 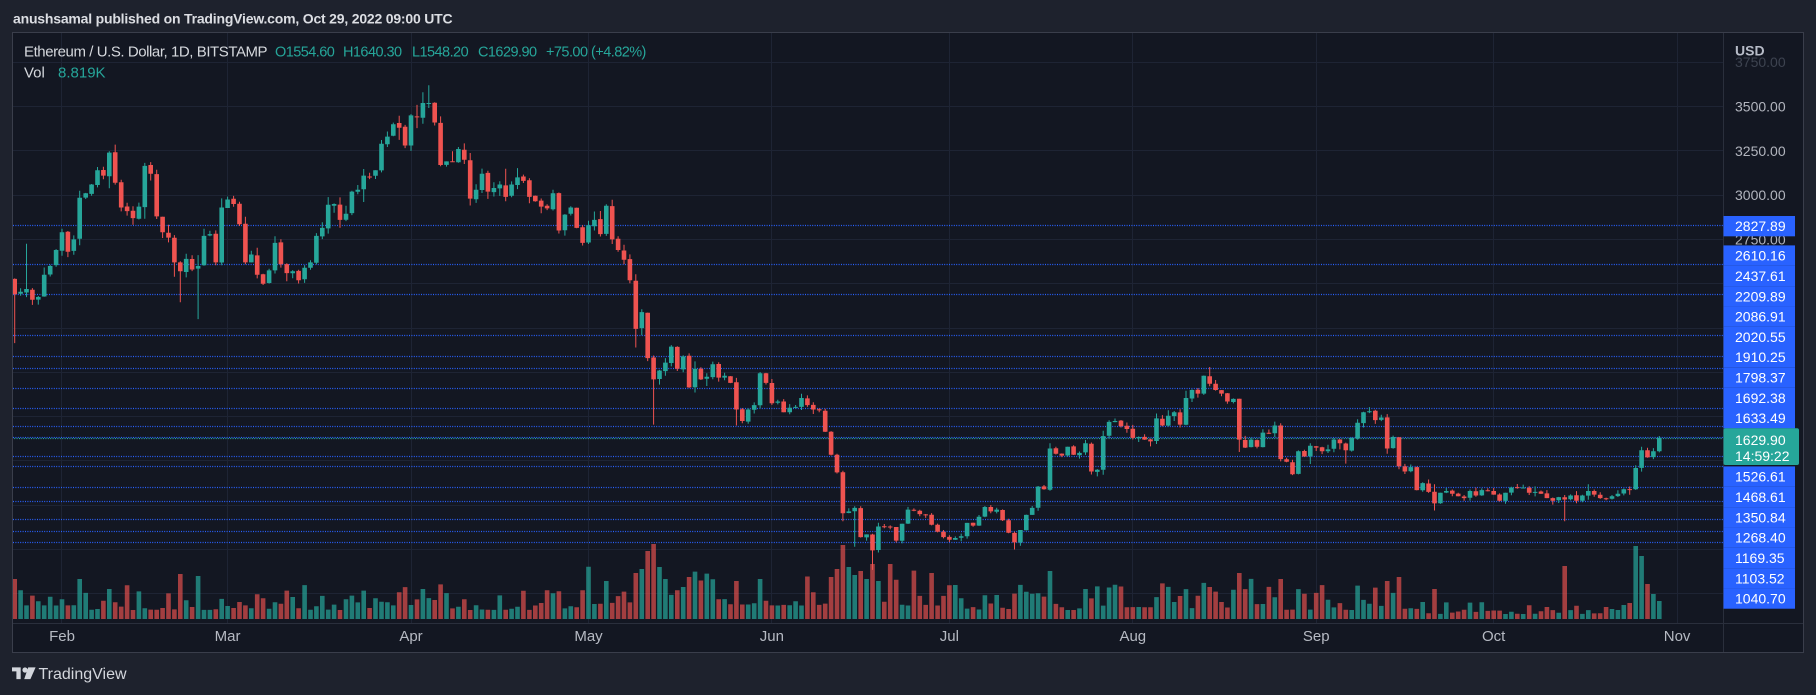 I want to click on svg-text: 1040.70, so click(x=1760, y=599).